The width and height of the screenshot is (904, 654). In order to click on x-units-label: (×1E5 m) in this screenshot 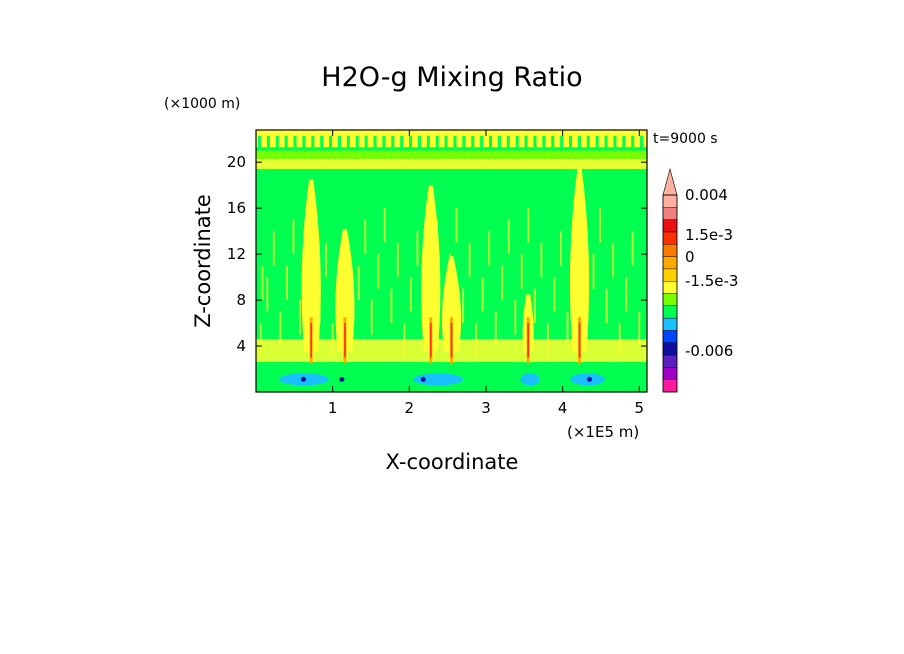, I will do `click(603, 432)`.